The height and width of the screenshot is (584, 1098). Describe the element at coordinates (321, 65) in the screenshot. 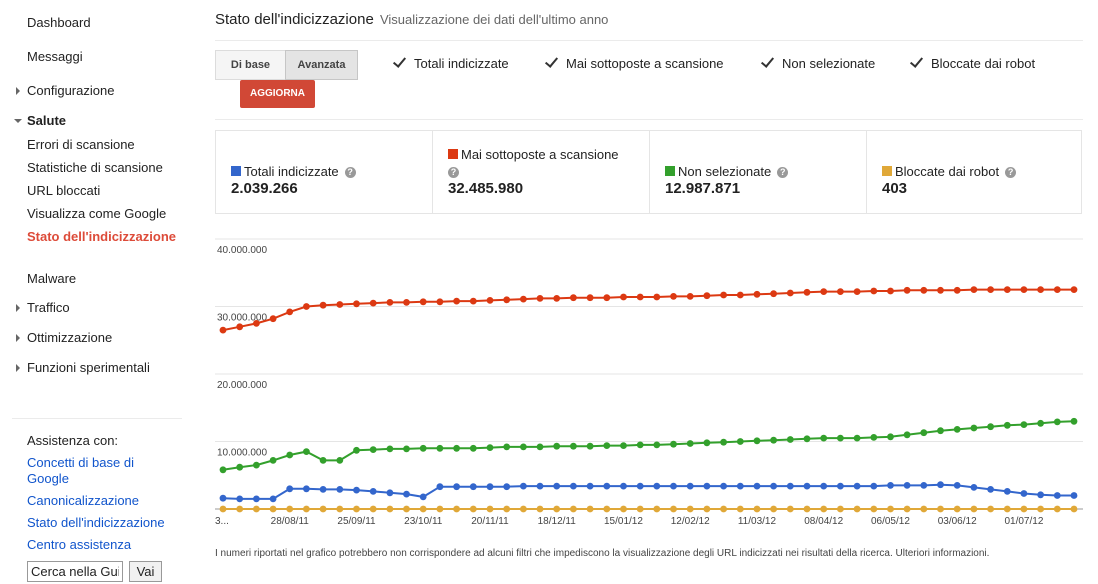

I see `view-advanced-button: Avanzata` at that location.